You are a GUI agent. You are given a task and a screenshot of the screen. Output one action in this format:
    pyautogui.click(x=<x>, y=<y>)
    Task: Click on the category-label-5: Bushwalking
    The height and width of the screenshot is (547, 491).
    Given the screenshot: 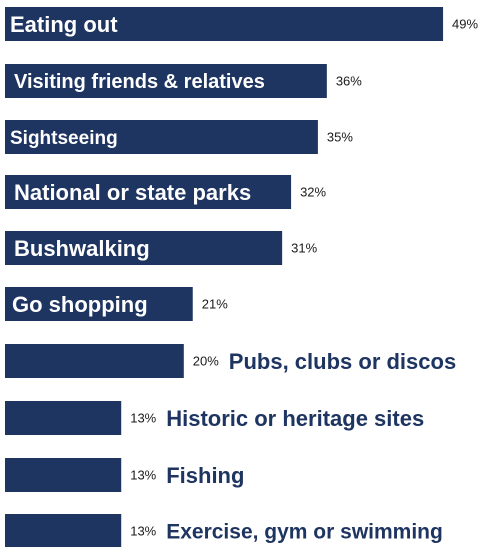 What is the action you would take?
    pyautogui.click(x=82, y=248)
    